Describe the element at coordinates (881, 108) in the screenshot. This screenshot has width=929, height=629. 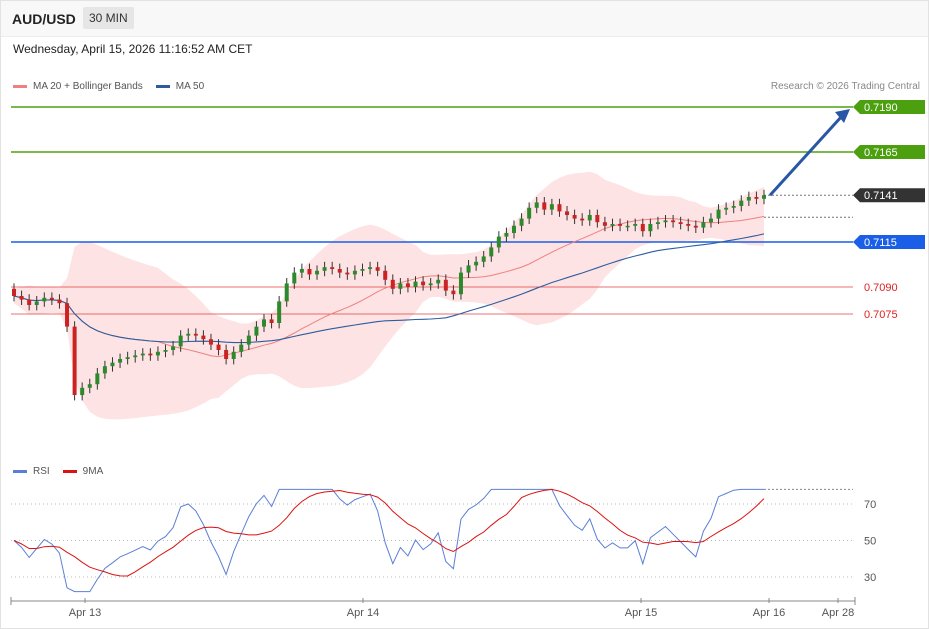
I see `level-label-0: 0.7190` at that location.